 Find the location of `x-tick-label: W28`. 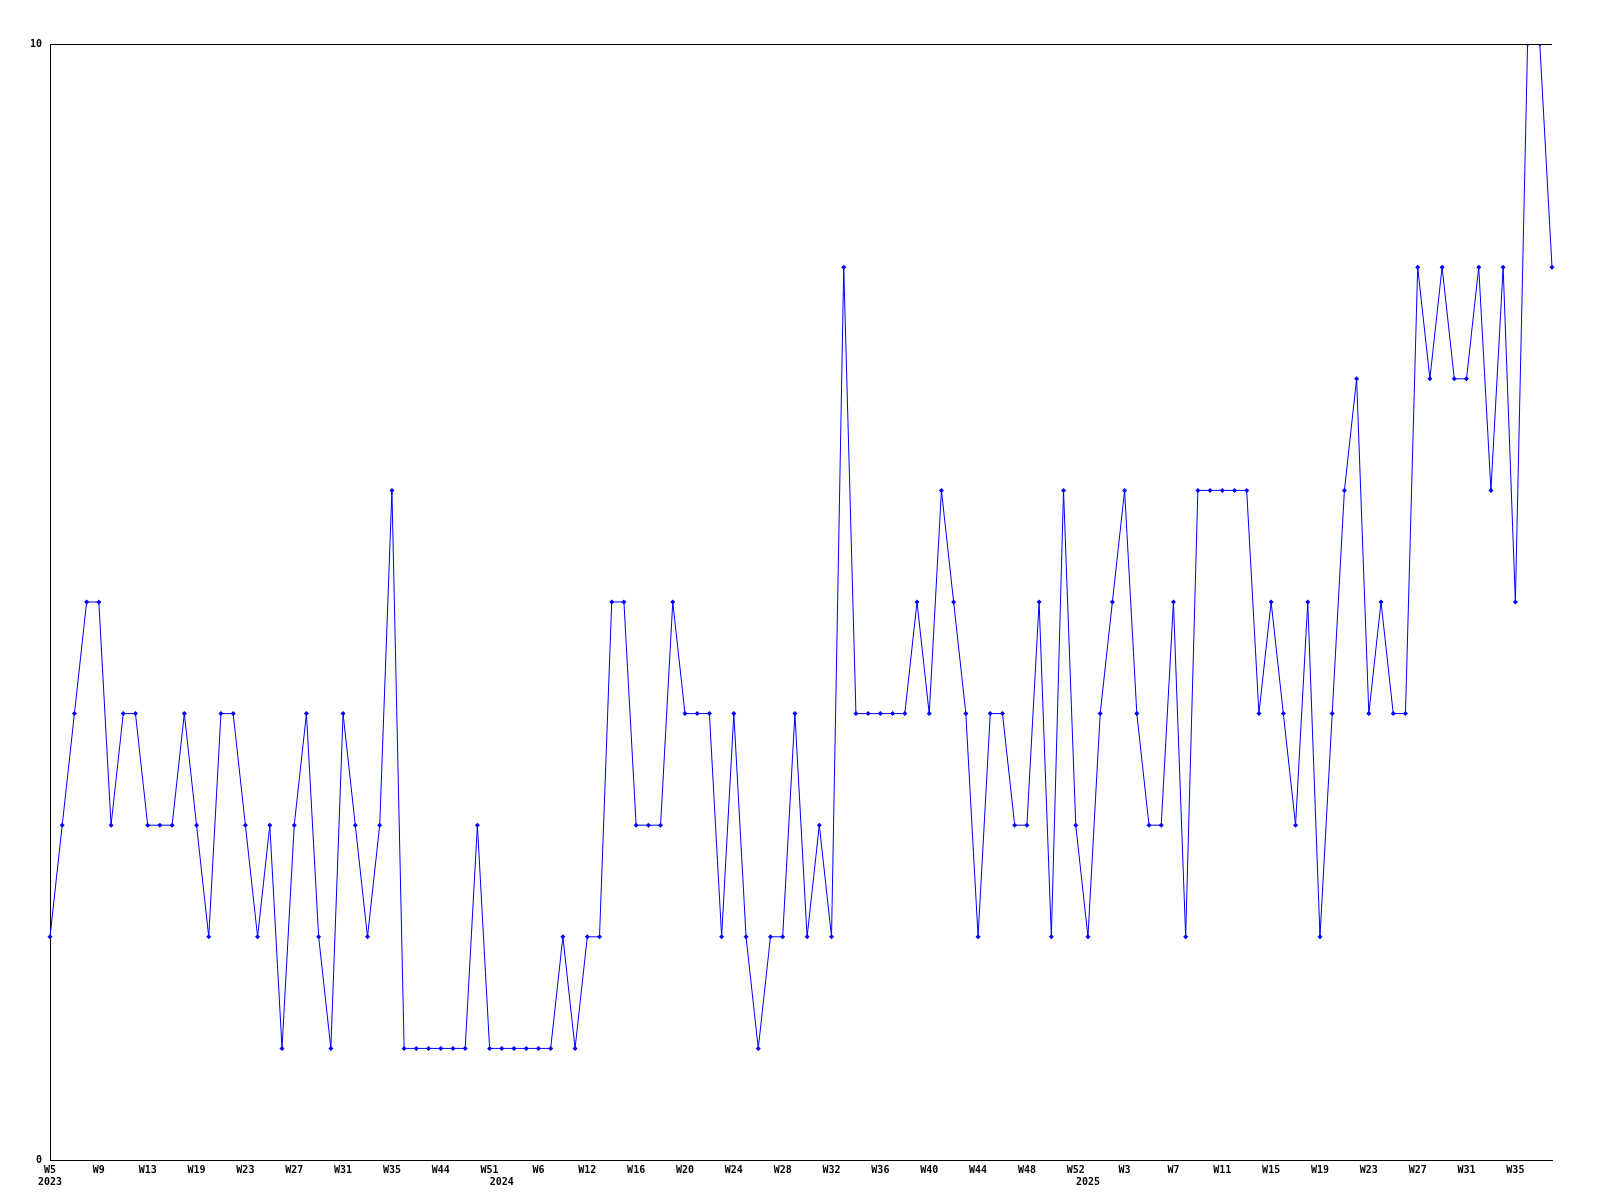

x-tick-label: W28 is located at coordinates (782, 1169).